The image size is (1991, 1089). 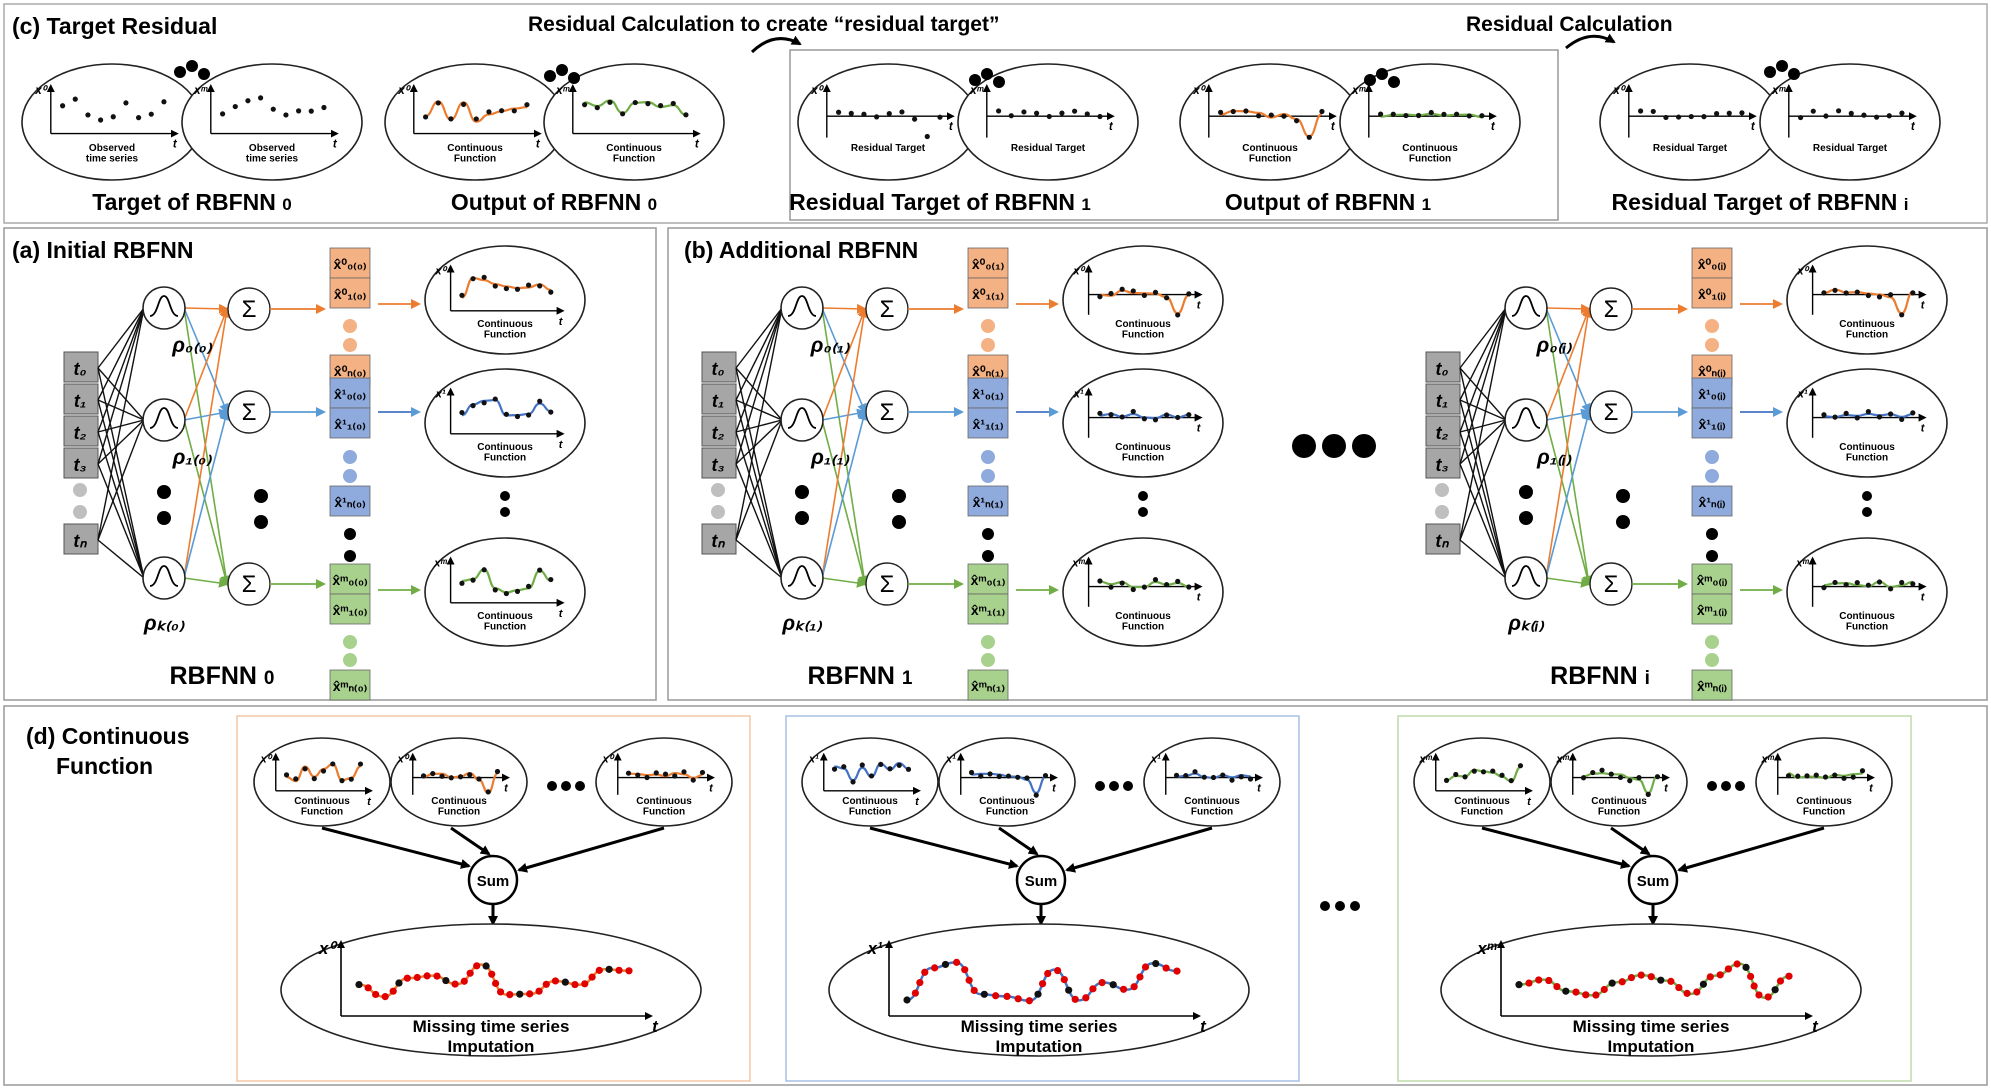 I want to click on rbfnn-i-rbf-nodes: ρ₀₍ᵢ₎ ρ₁₍ᵢ₎ ρₖ₍ᵢ₎, so click(x=1538, y=460).